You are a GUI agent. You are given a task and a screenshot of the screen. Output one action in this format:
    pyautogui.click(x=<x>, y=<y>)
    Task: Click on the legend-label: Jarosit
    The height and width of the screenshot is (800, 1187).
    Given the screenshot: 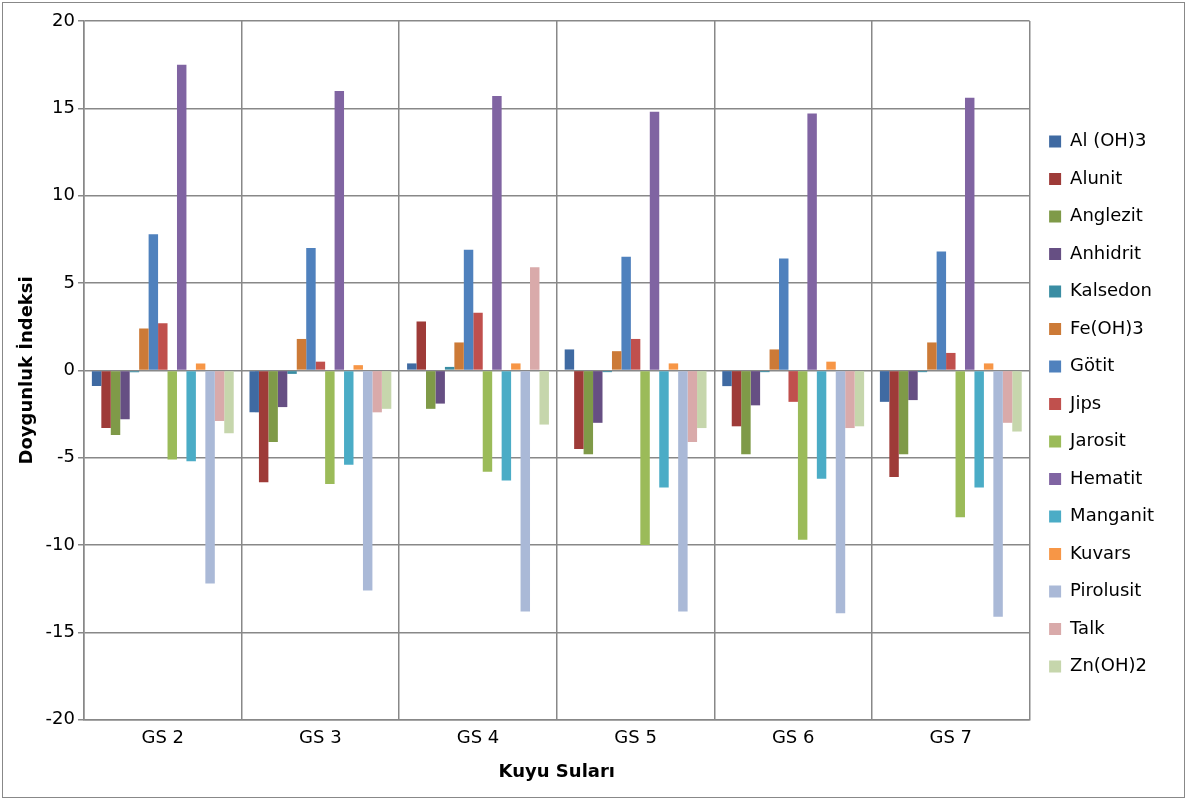 What is the action you would take?
    pyautogui.click(x=1097, y=440)
    